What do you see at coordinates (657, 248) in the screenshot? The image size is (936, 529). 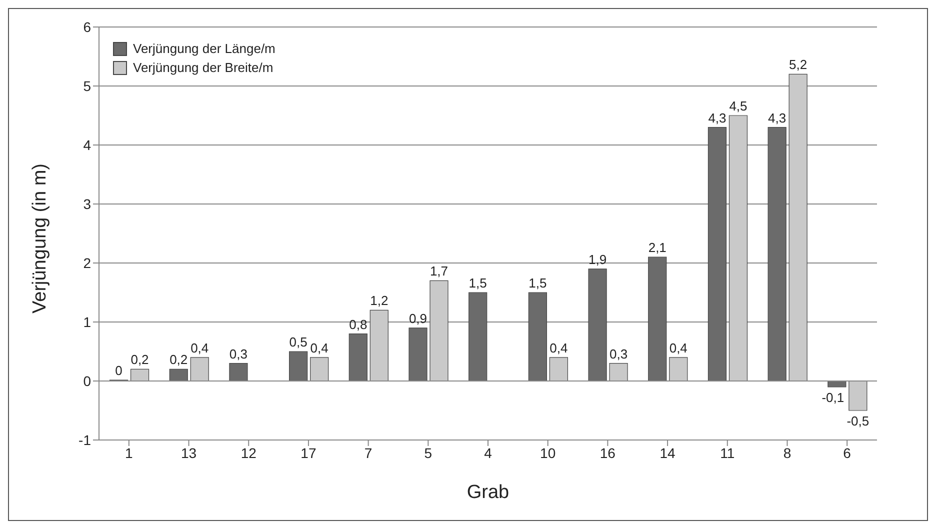 I see `data-label: 2,1` at bounding box center [657, 248].